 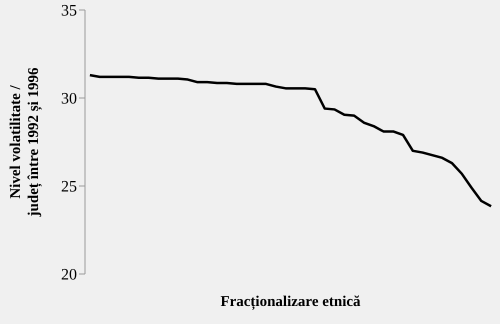 What do you see at coordinates (69, 187) in the screenshot?
I see `y-tick-label: 25` at bounding box center [69, 187].